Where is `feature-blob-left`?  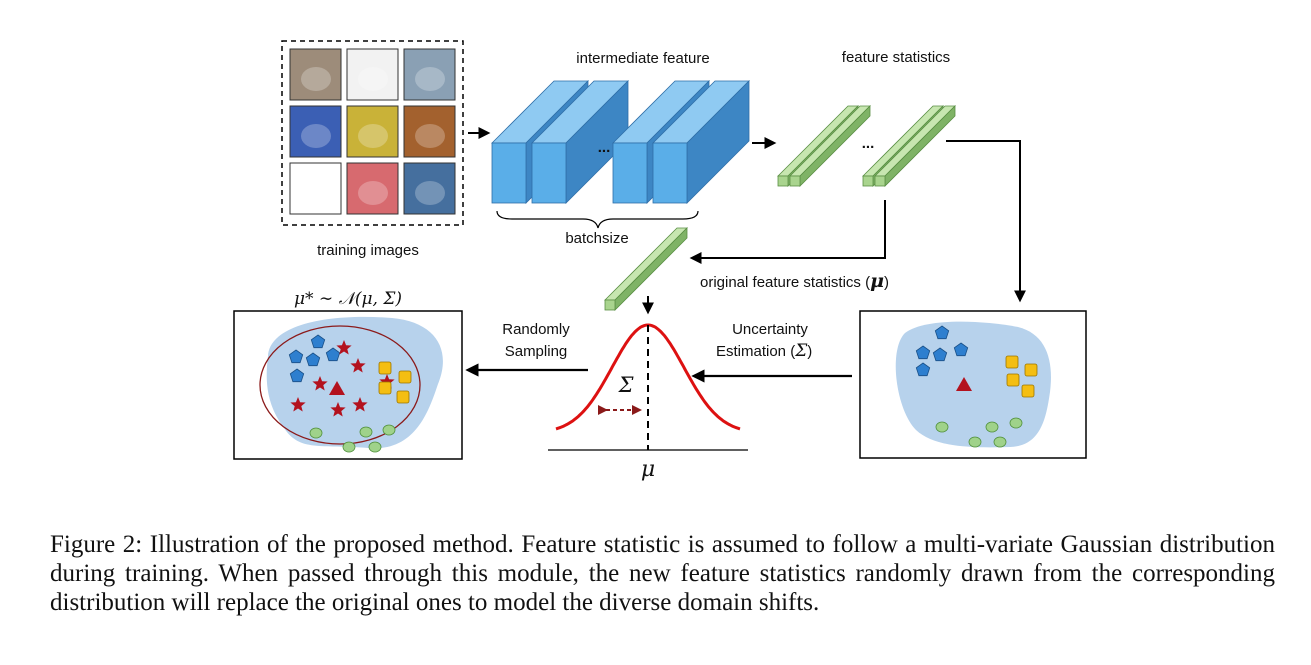
feature-blob-left is located at coordinates (354, 382).